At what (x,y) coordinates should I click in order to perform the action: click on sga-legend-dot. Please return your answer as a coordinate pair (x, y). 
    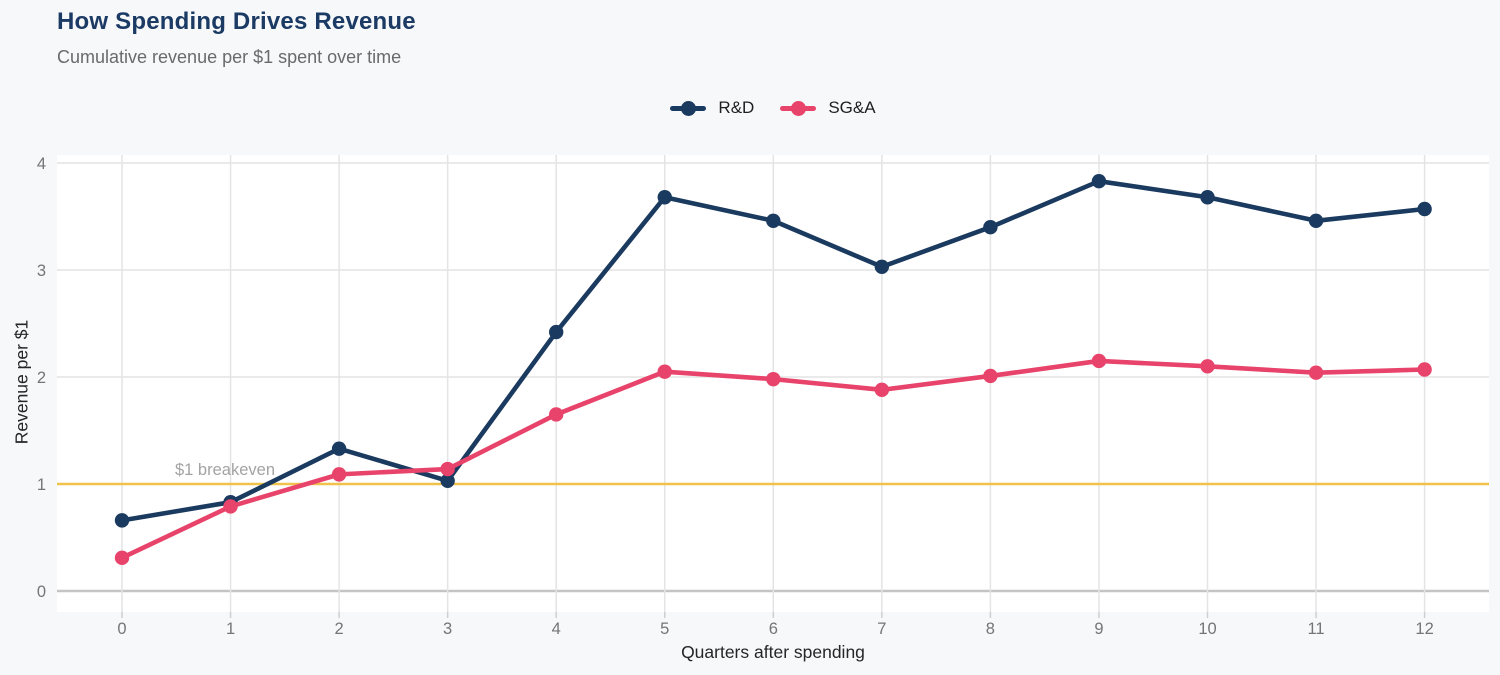
    Looking at the image, I should click on (798, 108).